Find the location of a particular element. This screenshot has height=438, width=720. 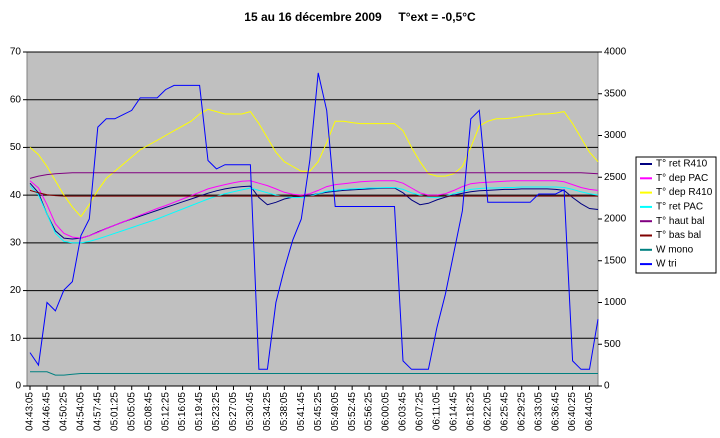

x-tick-label: 05:23:25 is located at coordinates (216, 411).